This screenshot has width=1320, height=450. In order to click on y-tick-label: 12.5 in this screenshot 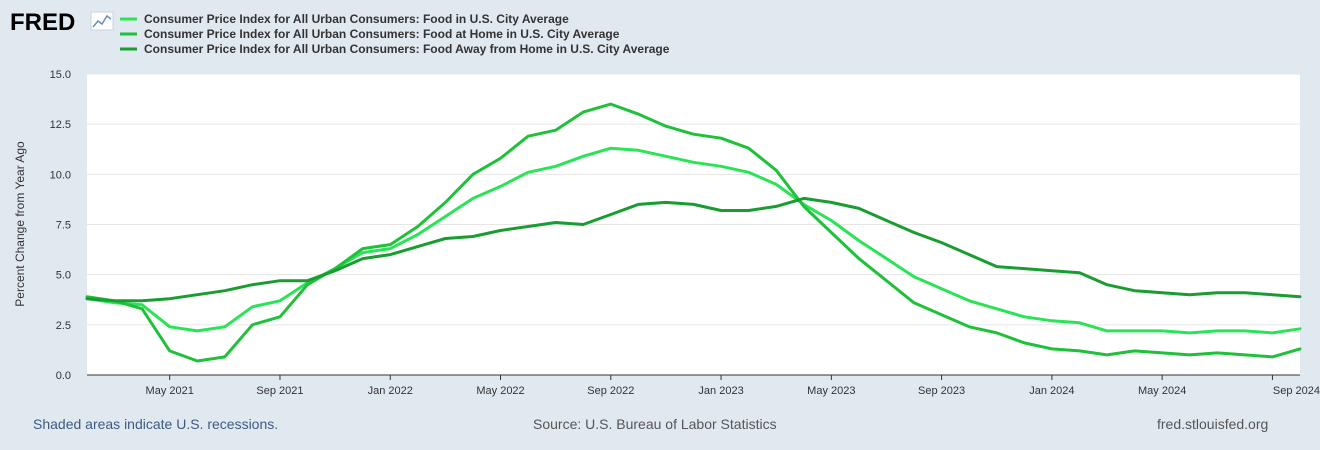, I will do `click(60, 125)`.